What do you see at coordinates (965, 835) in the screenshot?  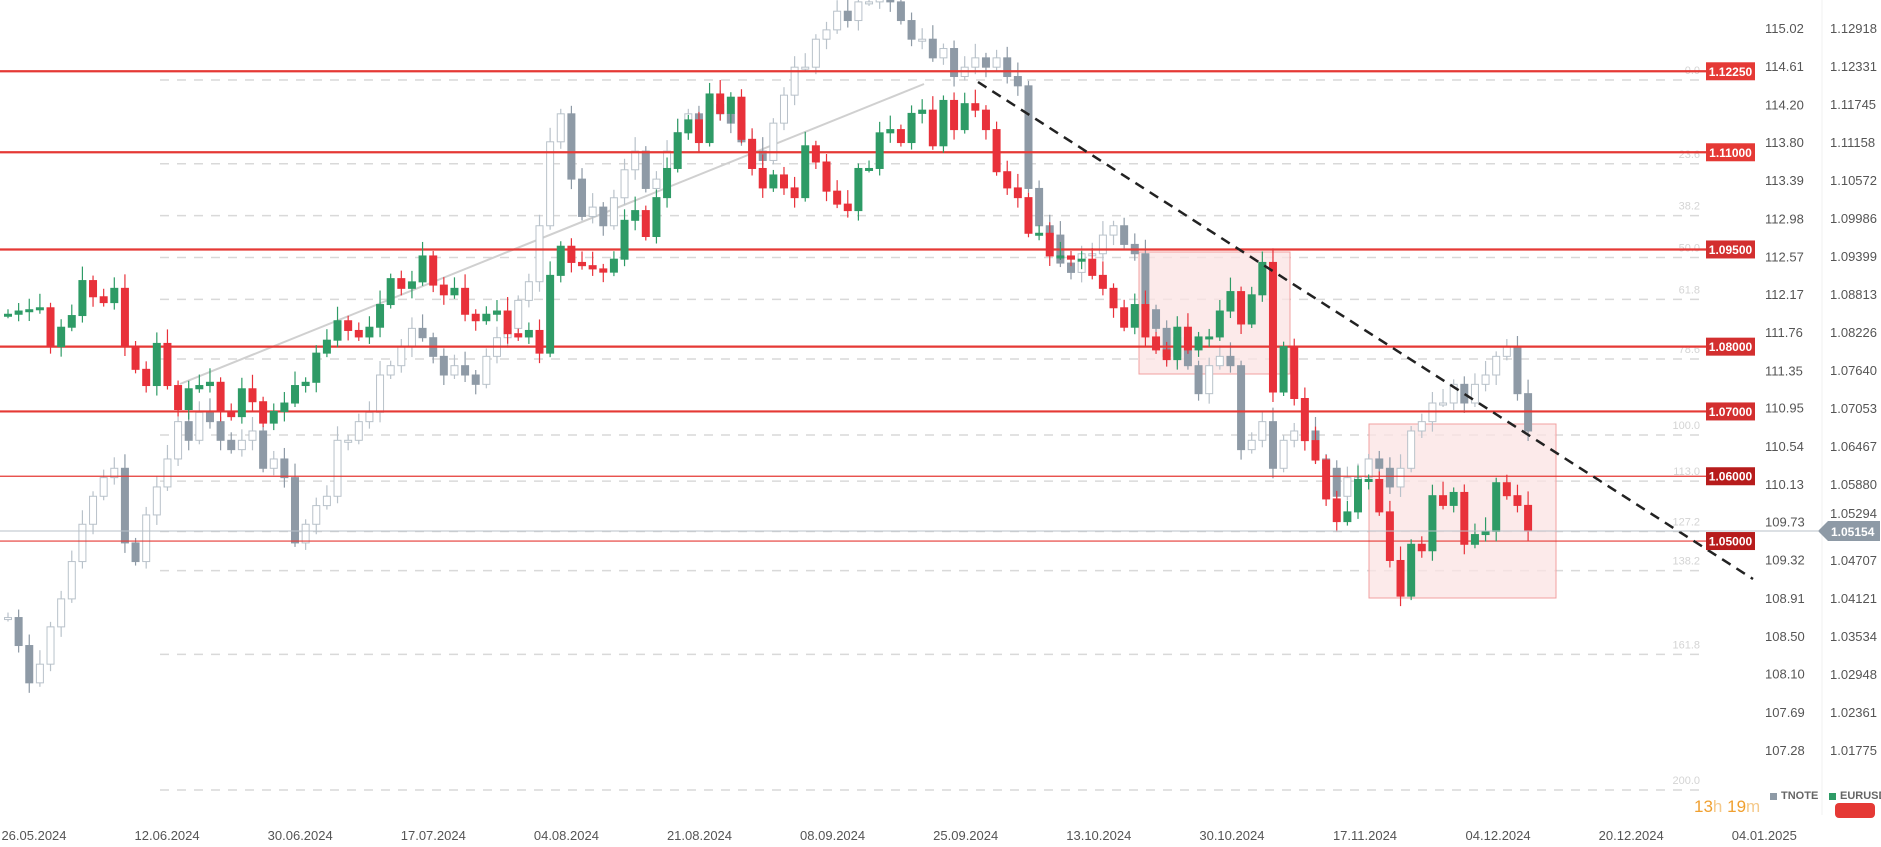 I see `date-tick-label: 25.09.2024` at bounding box center [965, 835].